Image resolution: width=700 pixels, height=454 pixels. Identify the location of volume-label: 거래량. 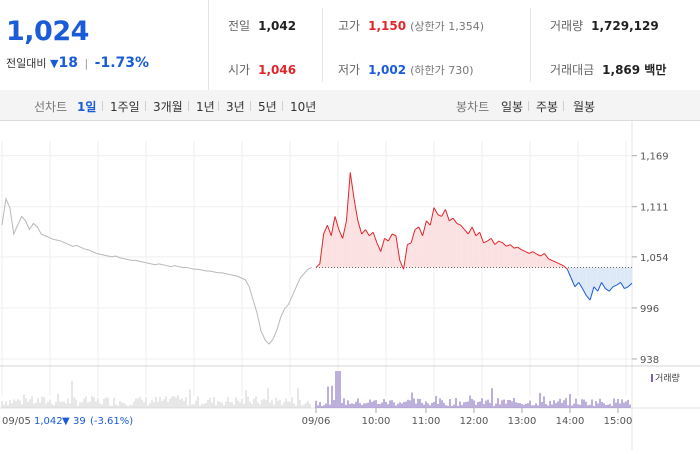
(567, 26).